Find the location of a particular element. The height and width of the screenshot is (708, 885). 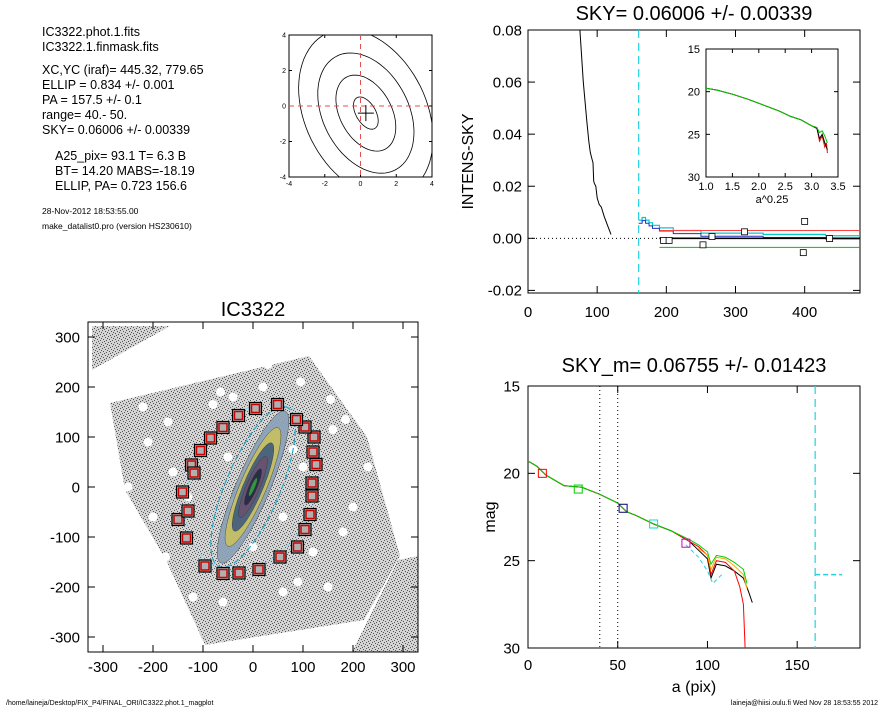

image-ytick-label: 100 is located at coordinates (67, 437).